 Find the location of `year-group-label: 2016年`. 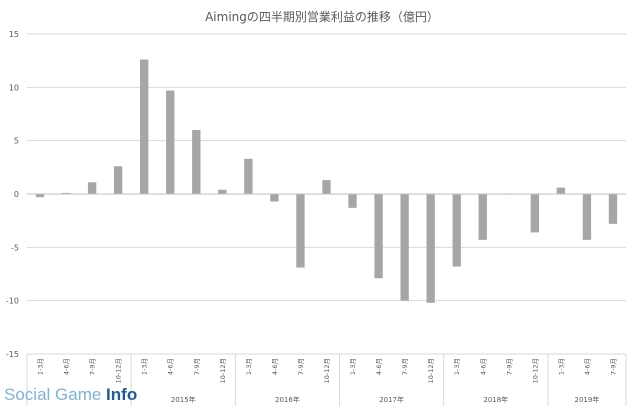

year-group-label: 2016年 is located at coordinates (287, 399).